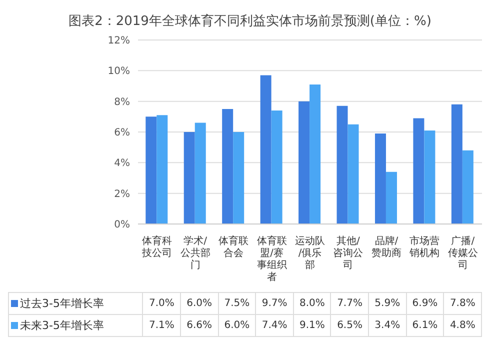 The width and height of the screenshot is (500, 362). What do you see at coordinates (424, 247) in the screenshot?
I see `x-tick-label: 市场营销机构` at bounding box center [424, 247].